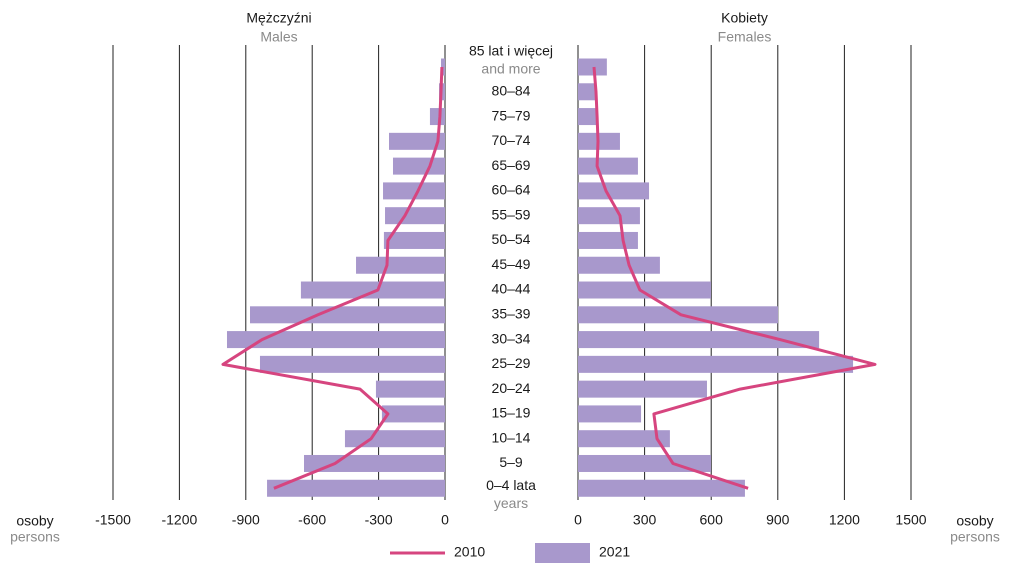 This screenshot has height=565, width=1010. Describe the element at coordinates (469, 552) in the screenshot. I see `legend-label: 2010` at that location.